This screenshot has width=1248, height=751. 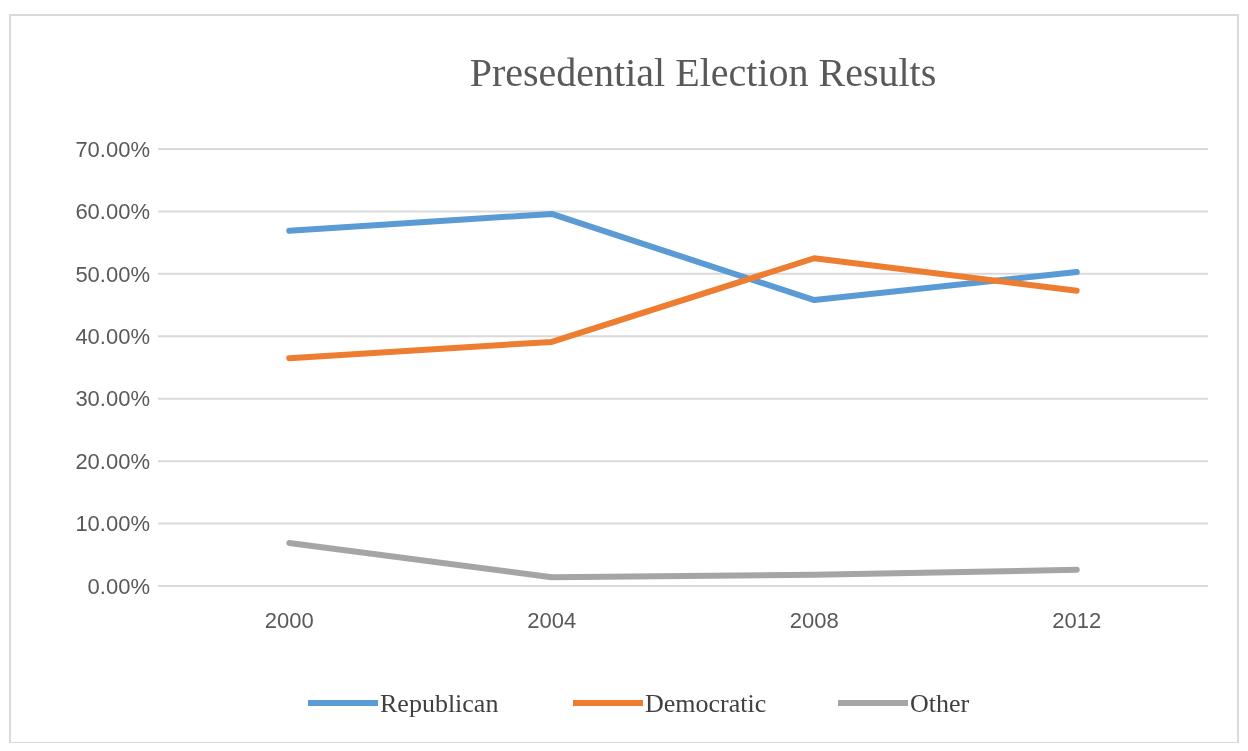 What do you see at coordinates (112, 524) in the screenshot?
I see `y-tick-label: 10.00%` at bounding box center [112, 524].